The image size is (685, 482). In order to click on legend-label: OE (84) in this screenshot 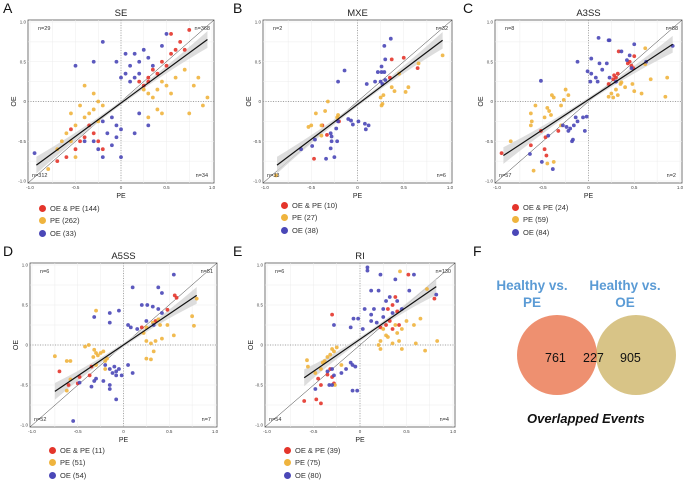, I will do `click(536, 232)`.